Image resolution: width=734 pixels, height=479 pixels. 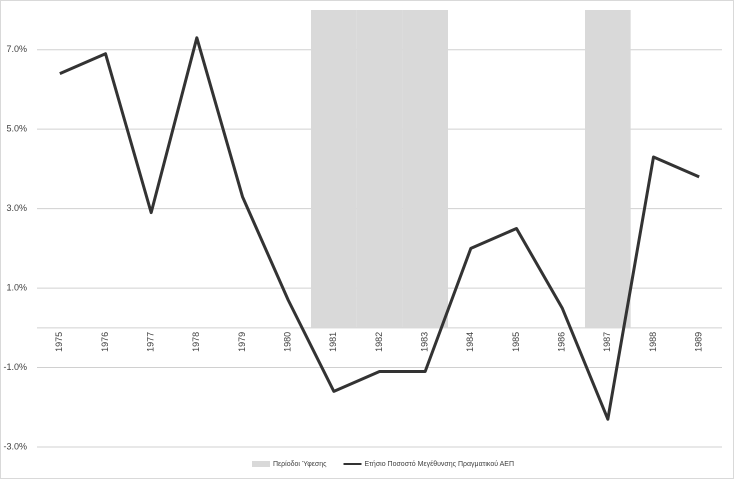 What do you see at coordinates (15, 446) in the screenshot?
I see `y-tick-label: -3.0%` at bounding box center [15, 446].